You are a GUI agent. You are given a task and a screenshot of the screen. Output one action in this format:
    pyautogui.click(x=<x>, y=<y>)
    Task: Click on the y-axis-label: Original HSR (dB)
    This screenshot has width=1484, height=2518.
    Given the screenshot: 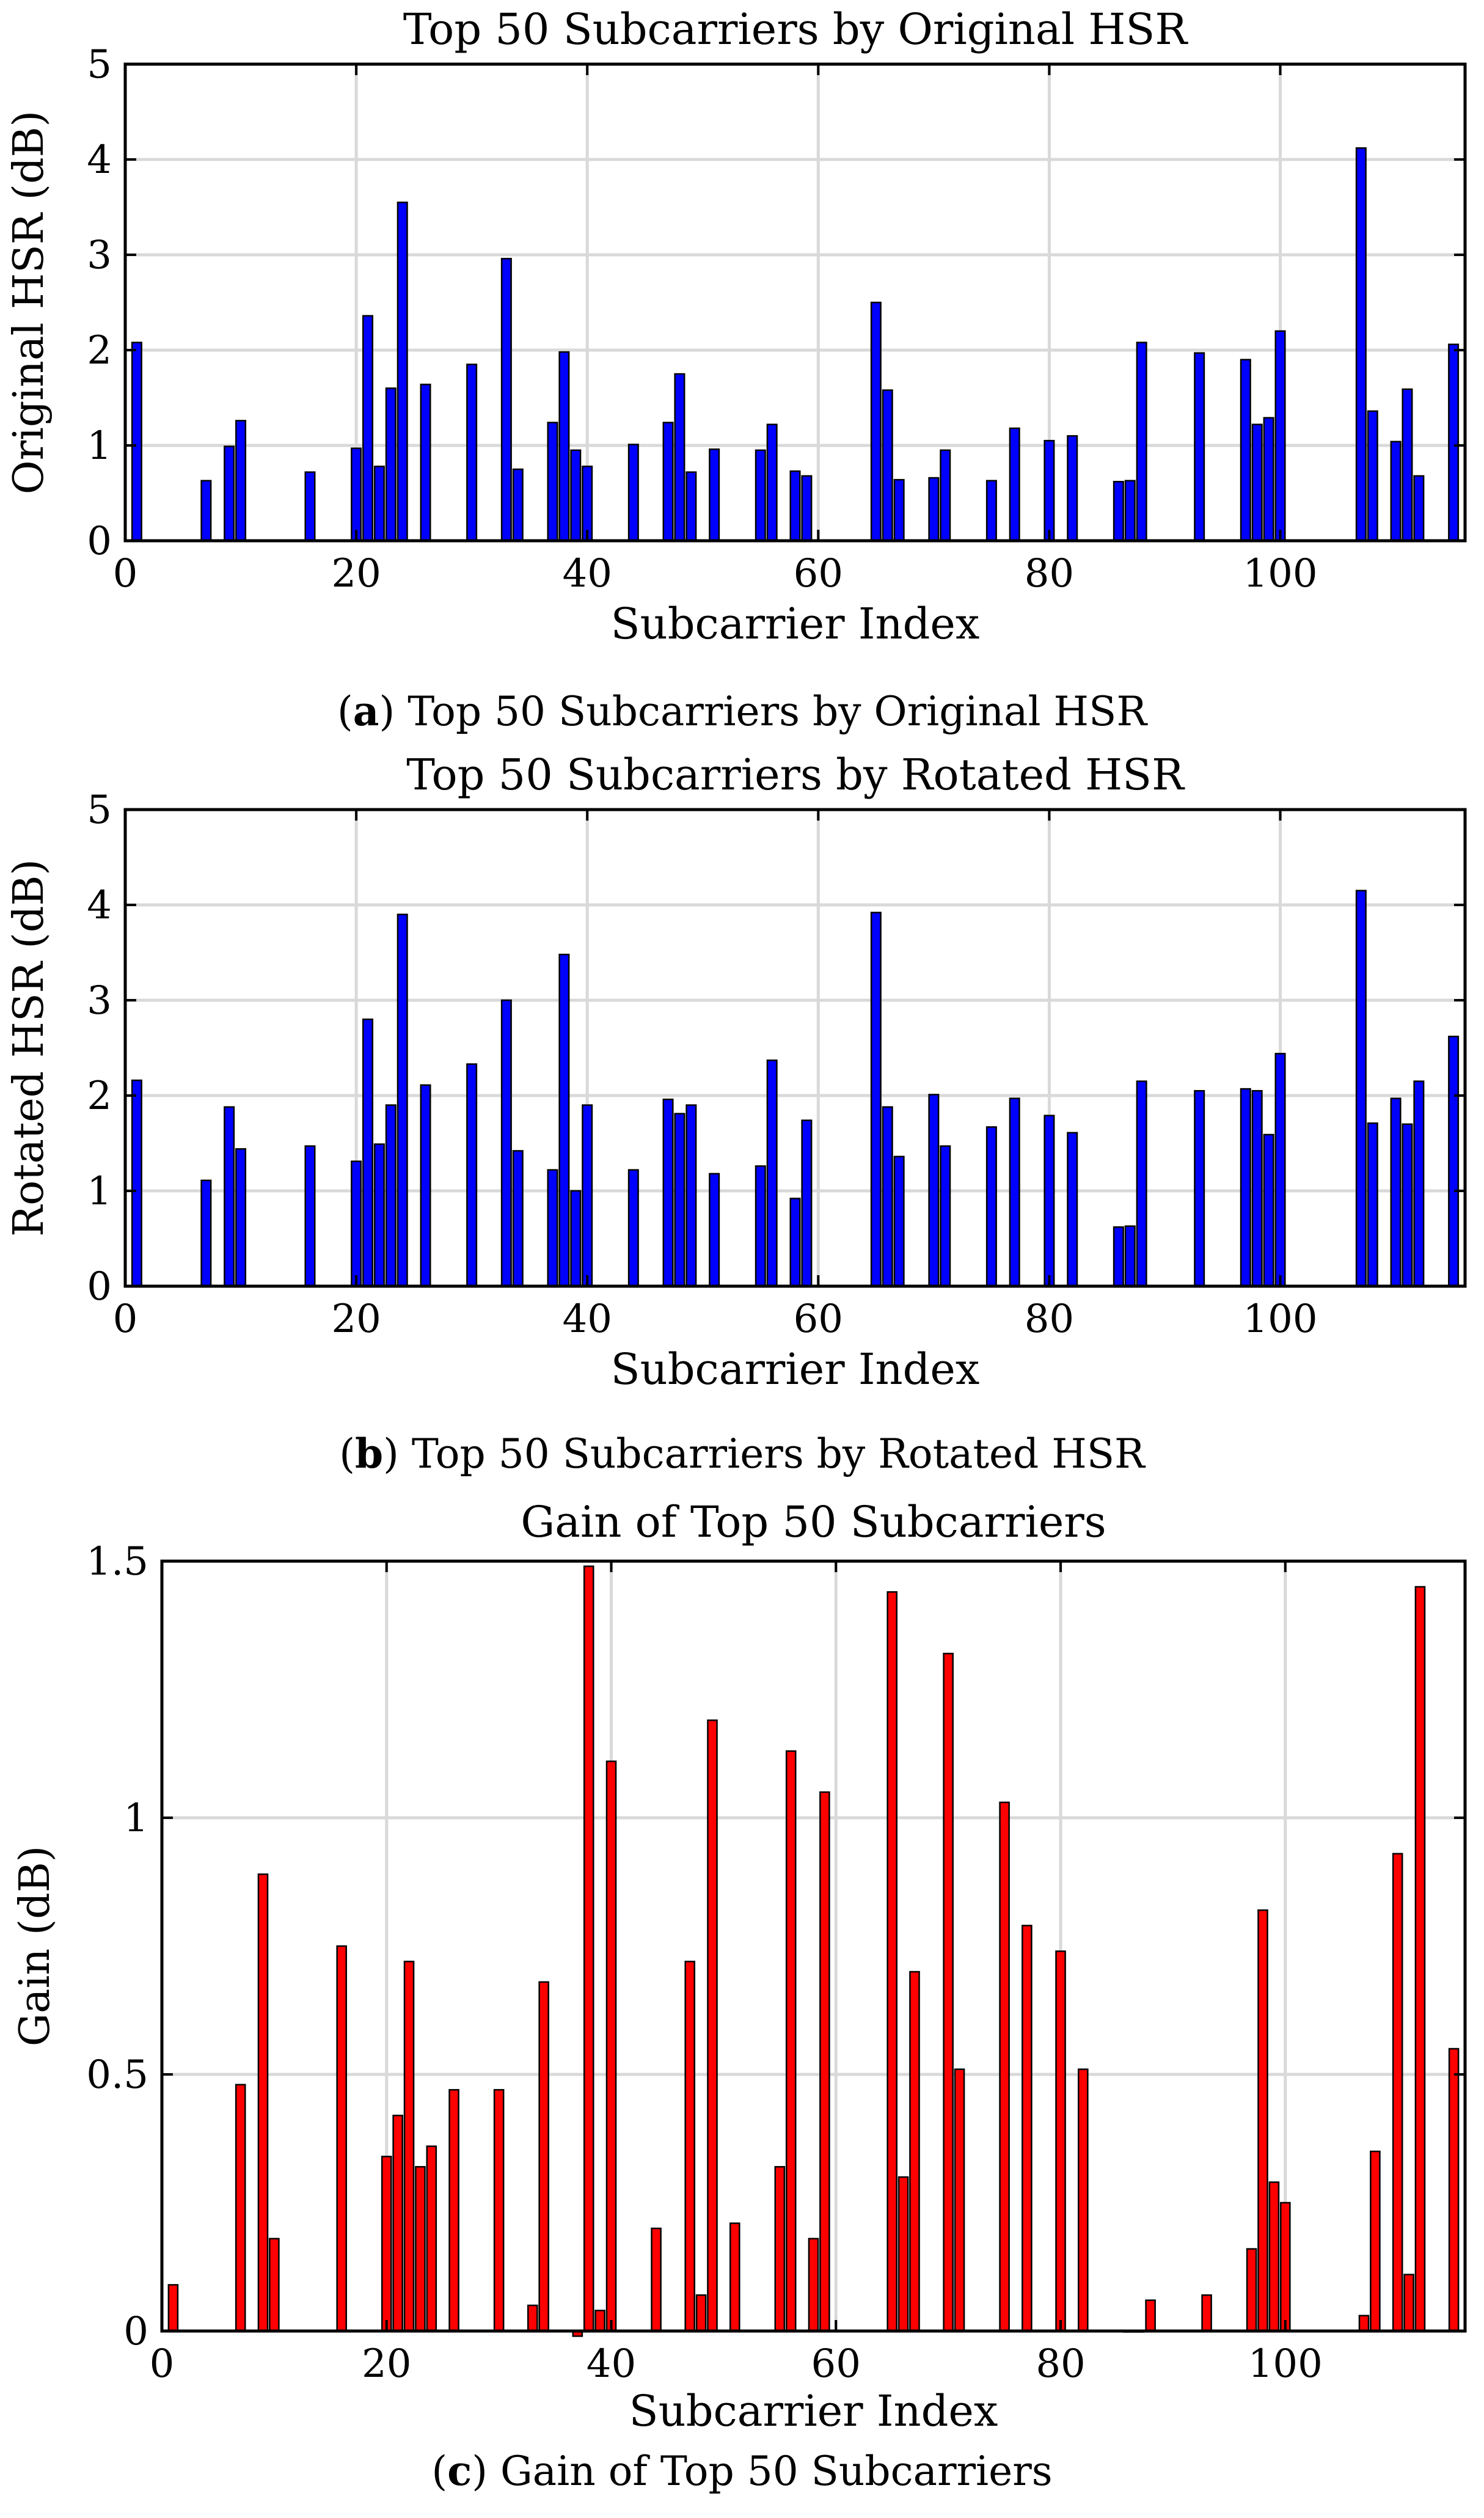 What is the action you would take?
    pyautogui.click(x=29, y=302)
    